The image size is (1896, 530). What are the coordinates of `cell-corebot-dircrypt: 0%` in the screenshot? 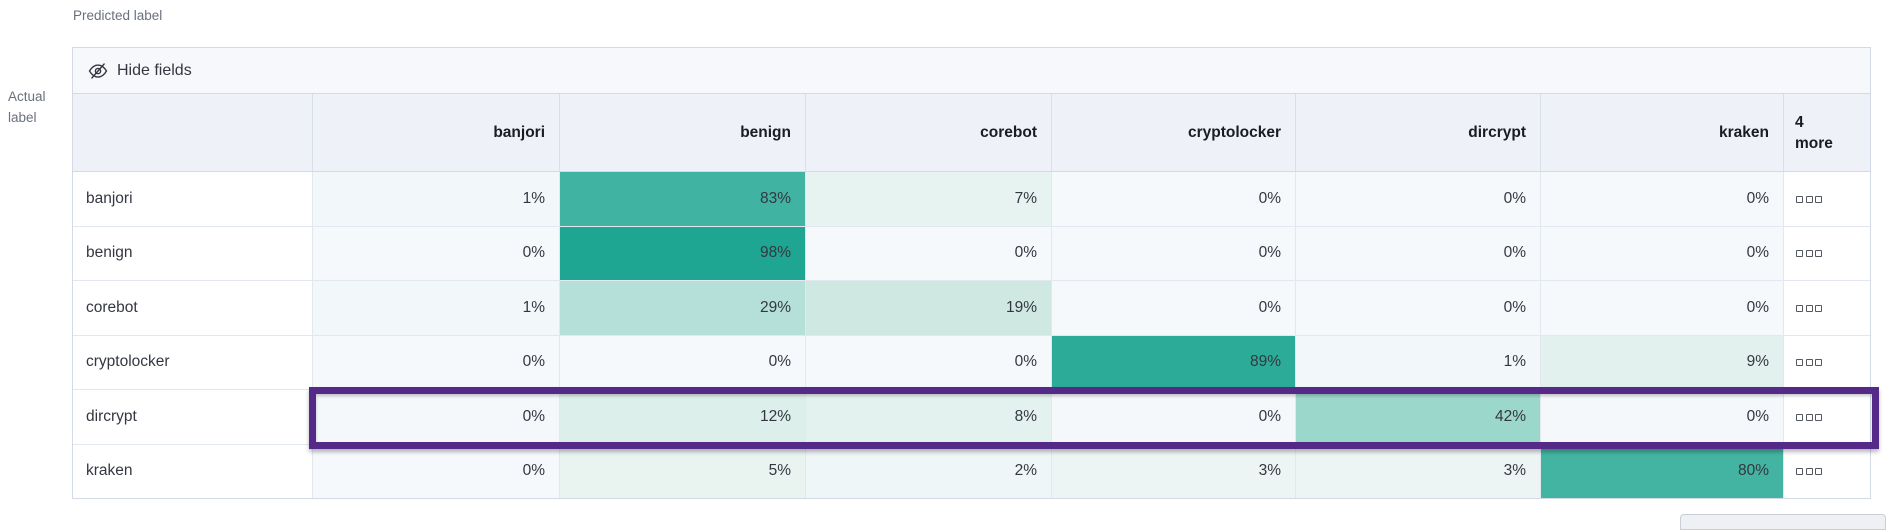 It's located at (1418, 308).